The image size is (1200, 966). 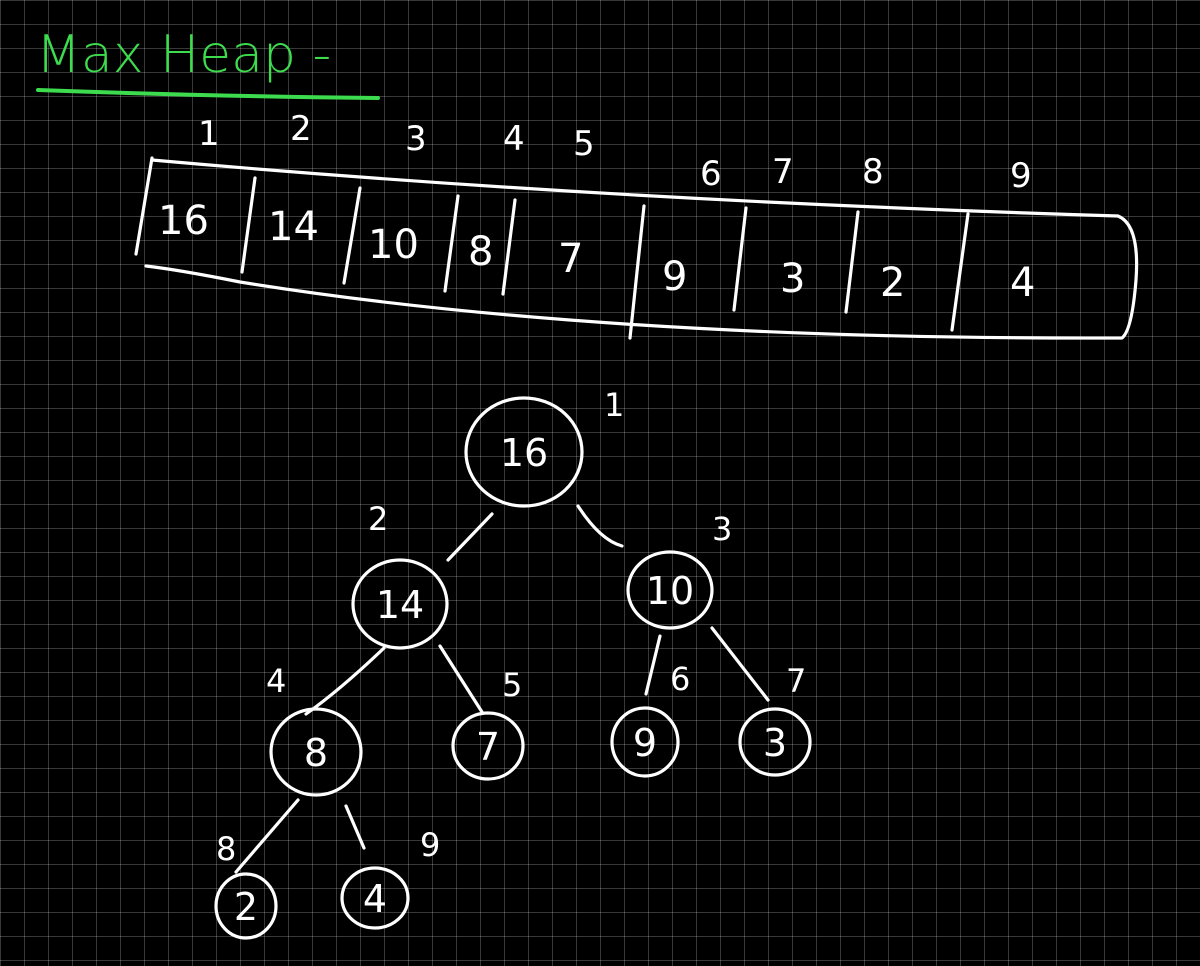 What do you see at coordinates (796, 681) in the screenshot?
I see `heap-node-index: 7` at bounding box center [796, 681].